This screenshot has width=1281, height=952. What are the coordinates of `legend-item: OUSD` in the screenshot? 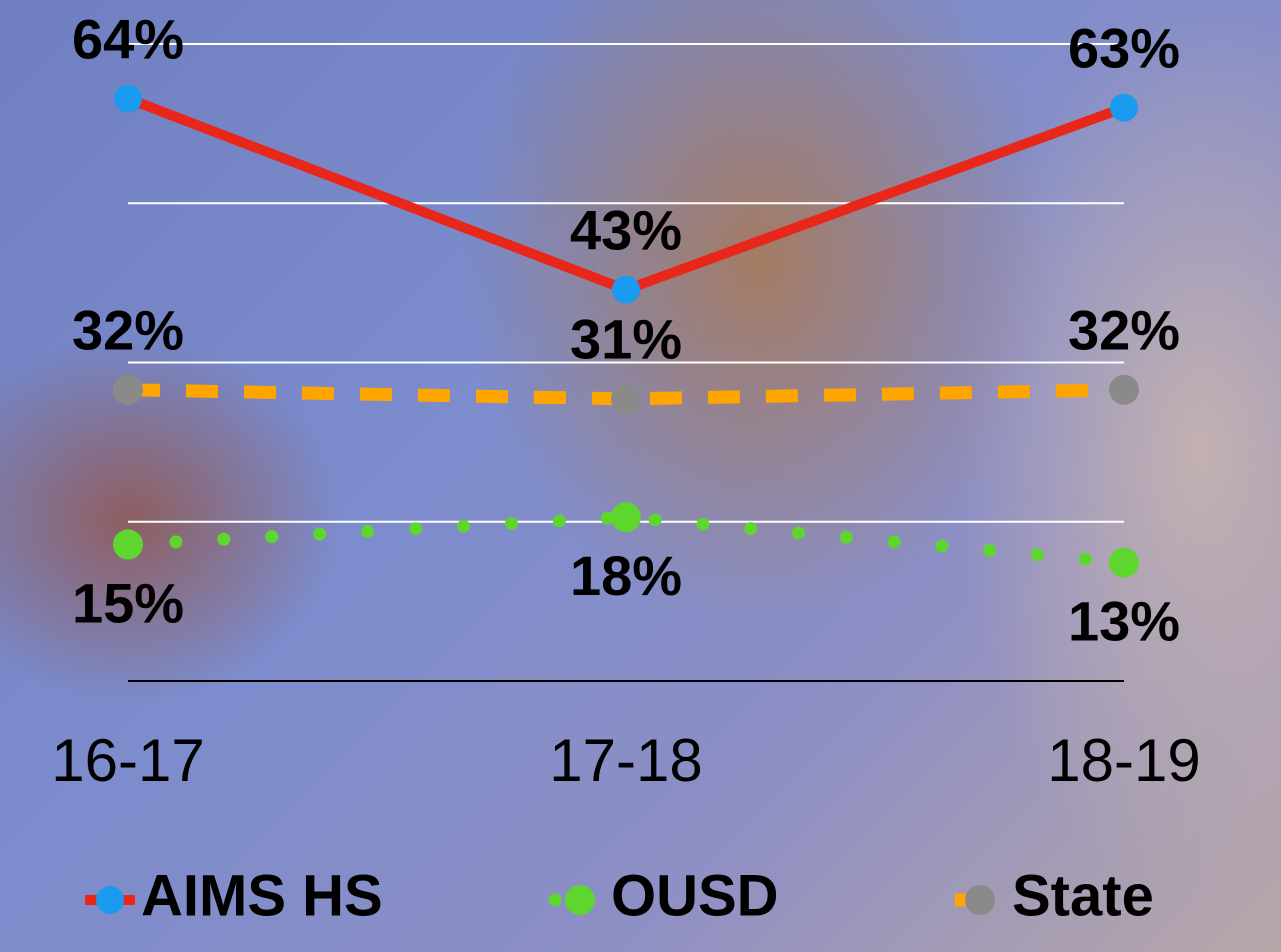 It's located at (663, 895).